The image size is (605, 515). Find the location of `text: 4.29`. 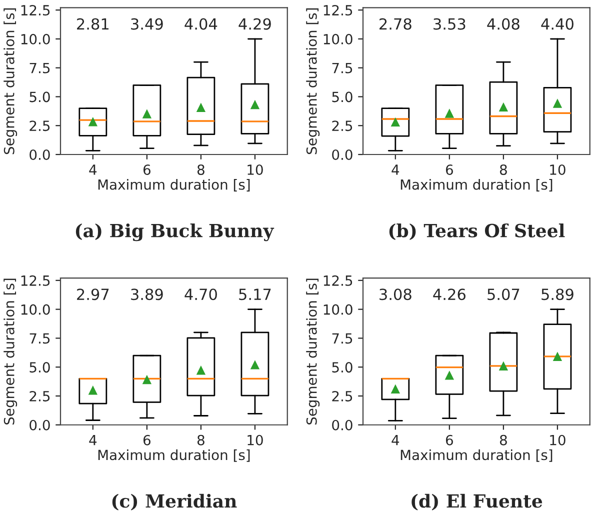

text: 4.29 is located at coordinates (254, 24).